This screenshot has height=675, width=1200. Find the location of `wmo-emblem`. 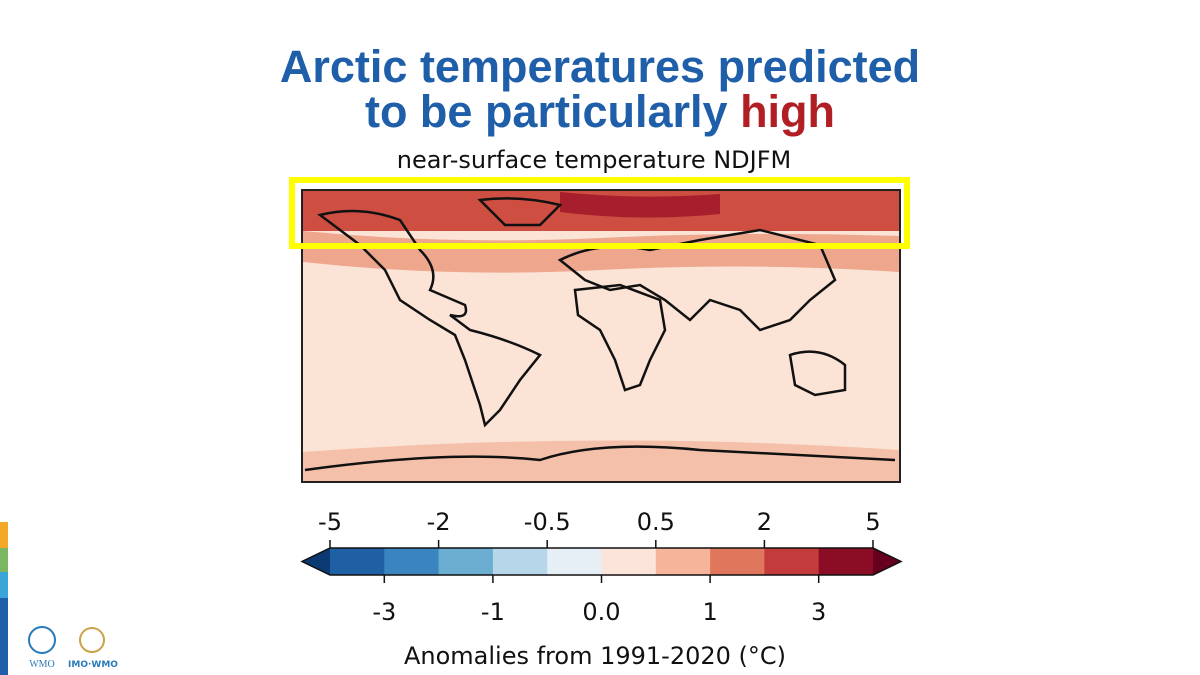

wmo-emblem is located at coordinates (42, 640).